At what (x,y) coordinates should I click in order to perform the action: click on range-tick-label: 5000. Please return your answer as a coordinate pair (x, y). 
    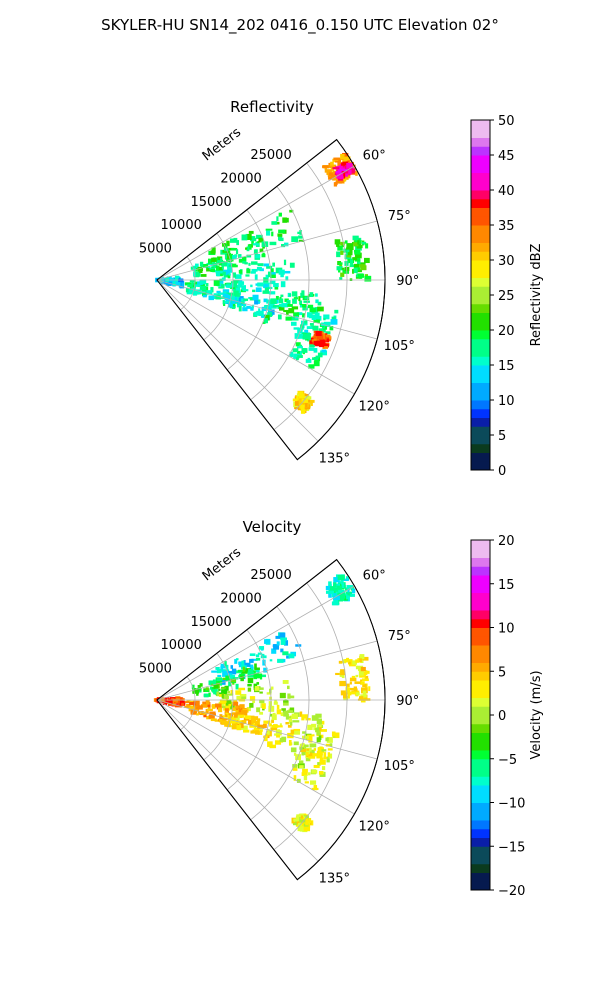
    Looking at the image, I should click on (155, 669).